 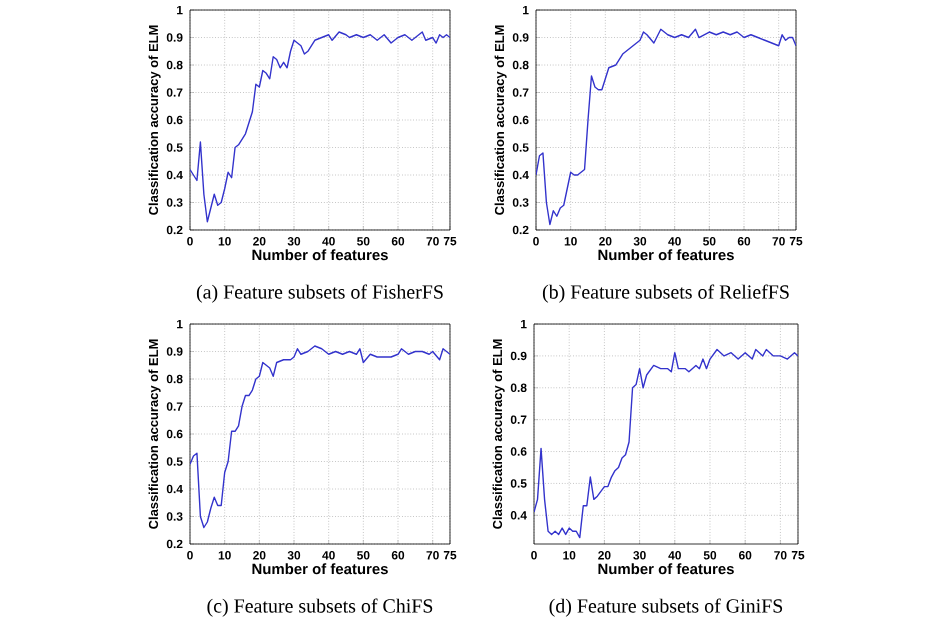 What do you see at coordinates (666, 607) in the screenshot?
I see `text: (d) Feature subsets of GiniFS` at bounding box center [666, 607].